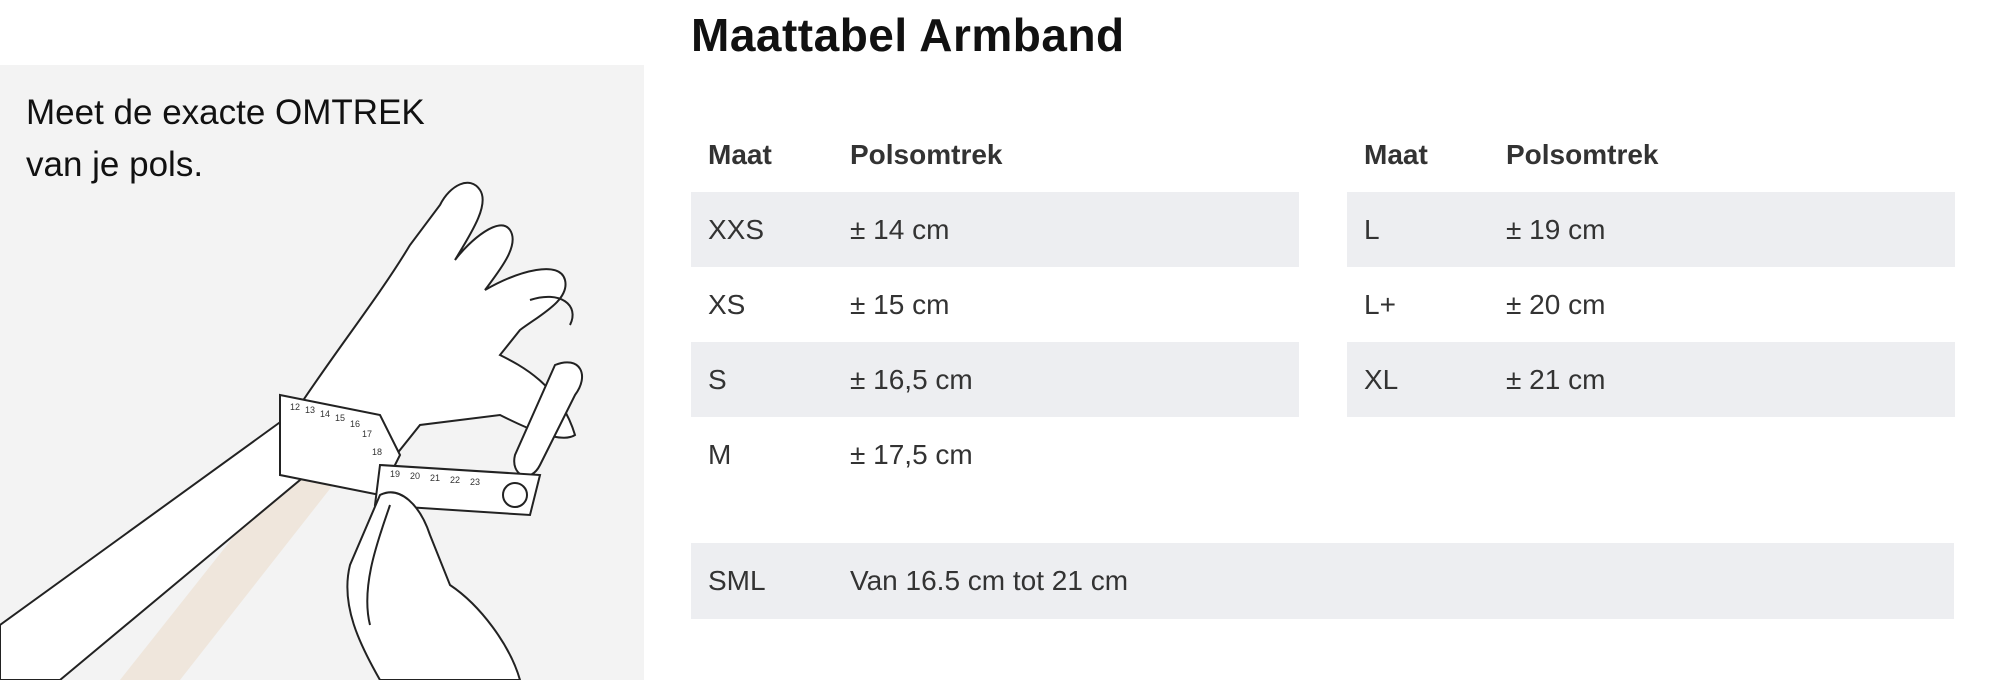 The image size is (2000, 680). What do you see at coordinates (225, 139) in the screenshot?
I see `measure-instruction-text: Meet de exacte OMTREK van je pols.` at bounding box center [225, 139].